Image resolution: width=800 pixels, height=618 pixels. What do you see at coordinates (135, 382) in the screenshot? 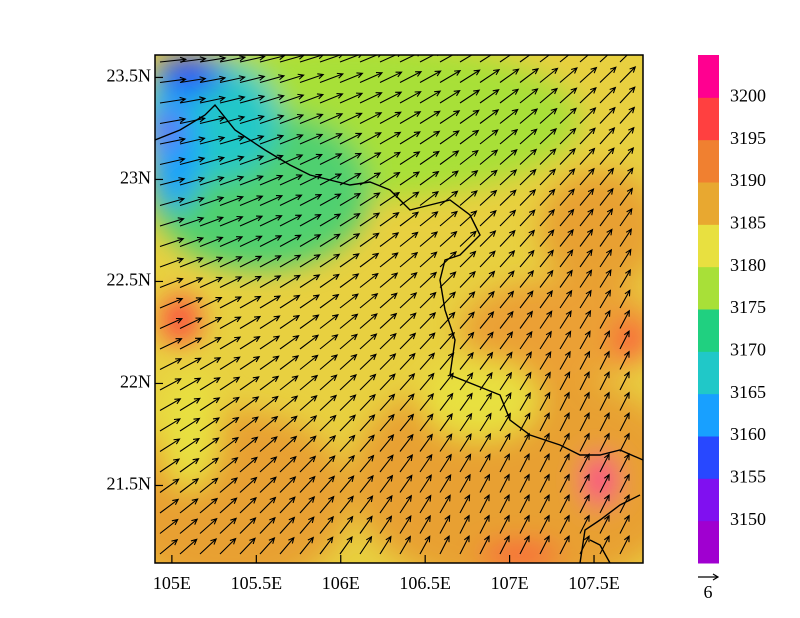
I see `y-tick-label: 22N` at bounding box center [135, 382].